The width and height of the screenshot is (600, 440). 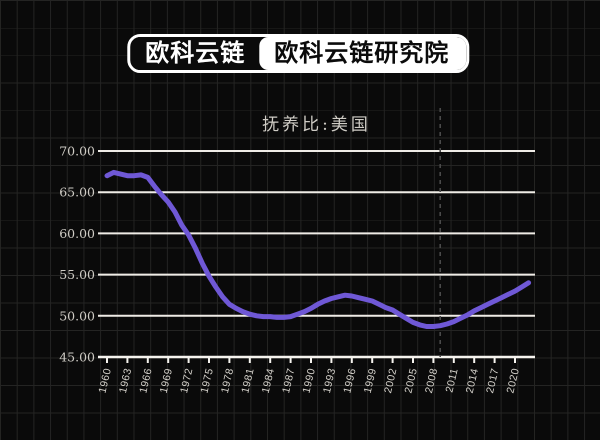 I want to click on x-tick-label: 1996, so click(x=349, y=380).